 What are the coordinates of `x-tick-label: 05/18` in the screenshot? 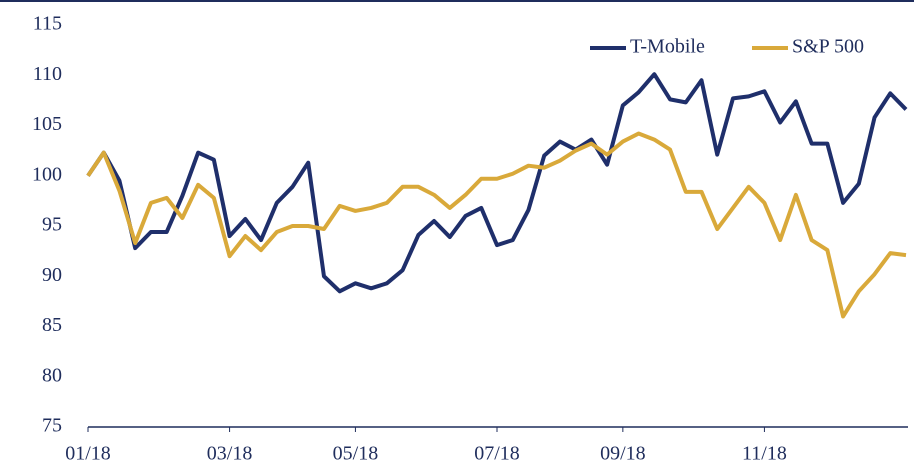 It's located at (356, 454).